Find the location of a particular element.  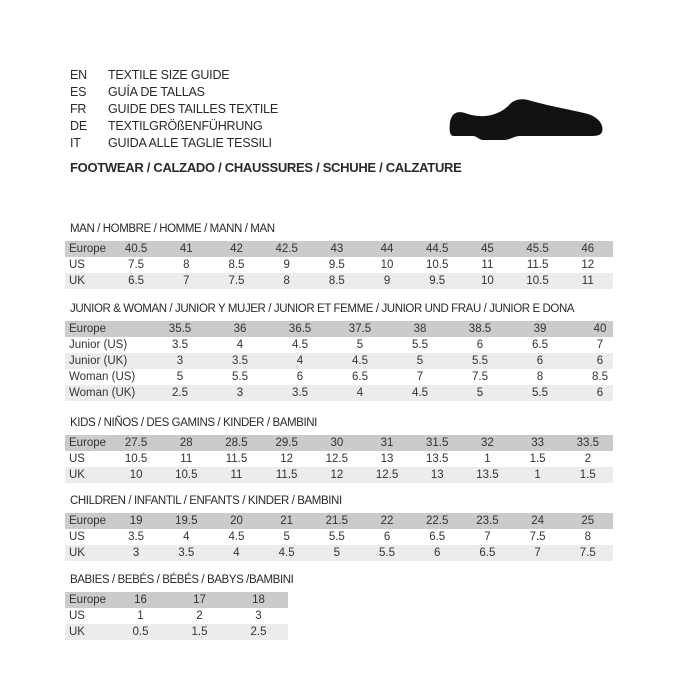

size-cell: 33.5 is located at coordinates (587, 443).